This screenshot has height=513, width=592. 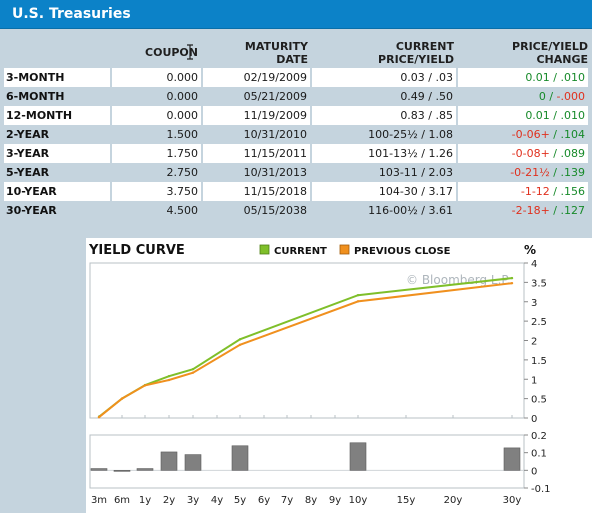 I want to click on change-yield: / .156, so click(x=567, y=191).